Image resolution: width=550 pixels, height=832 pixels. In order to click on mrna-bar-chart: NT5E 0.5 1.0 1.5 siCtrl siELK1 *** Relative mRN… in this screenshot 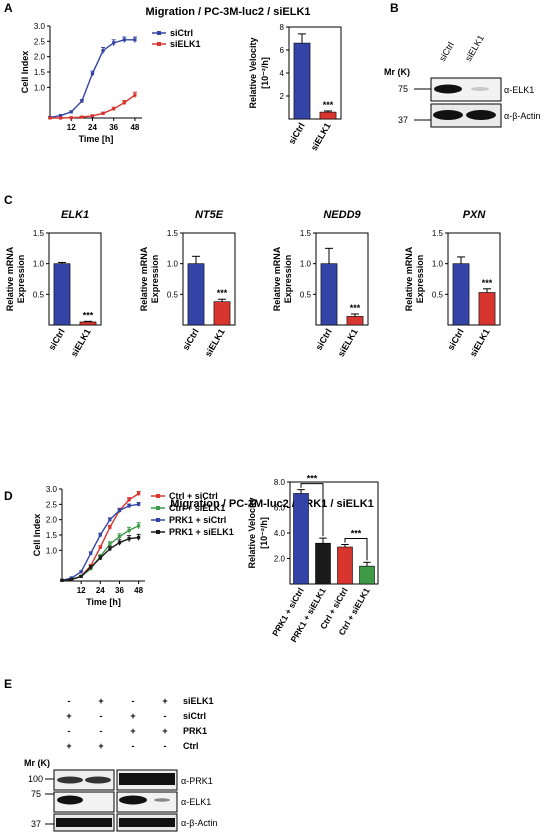, I will do `click(187, 283)`.